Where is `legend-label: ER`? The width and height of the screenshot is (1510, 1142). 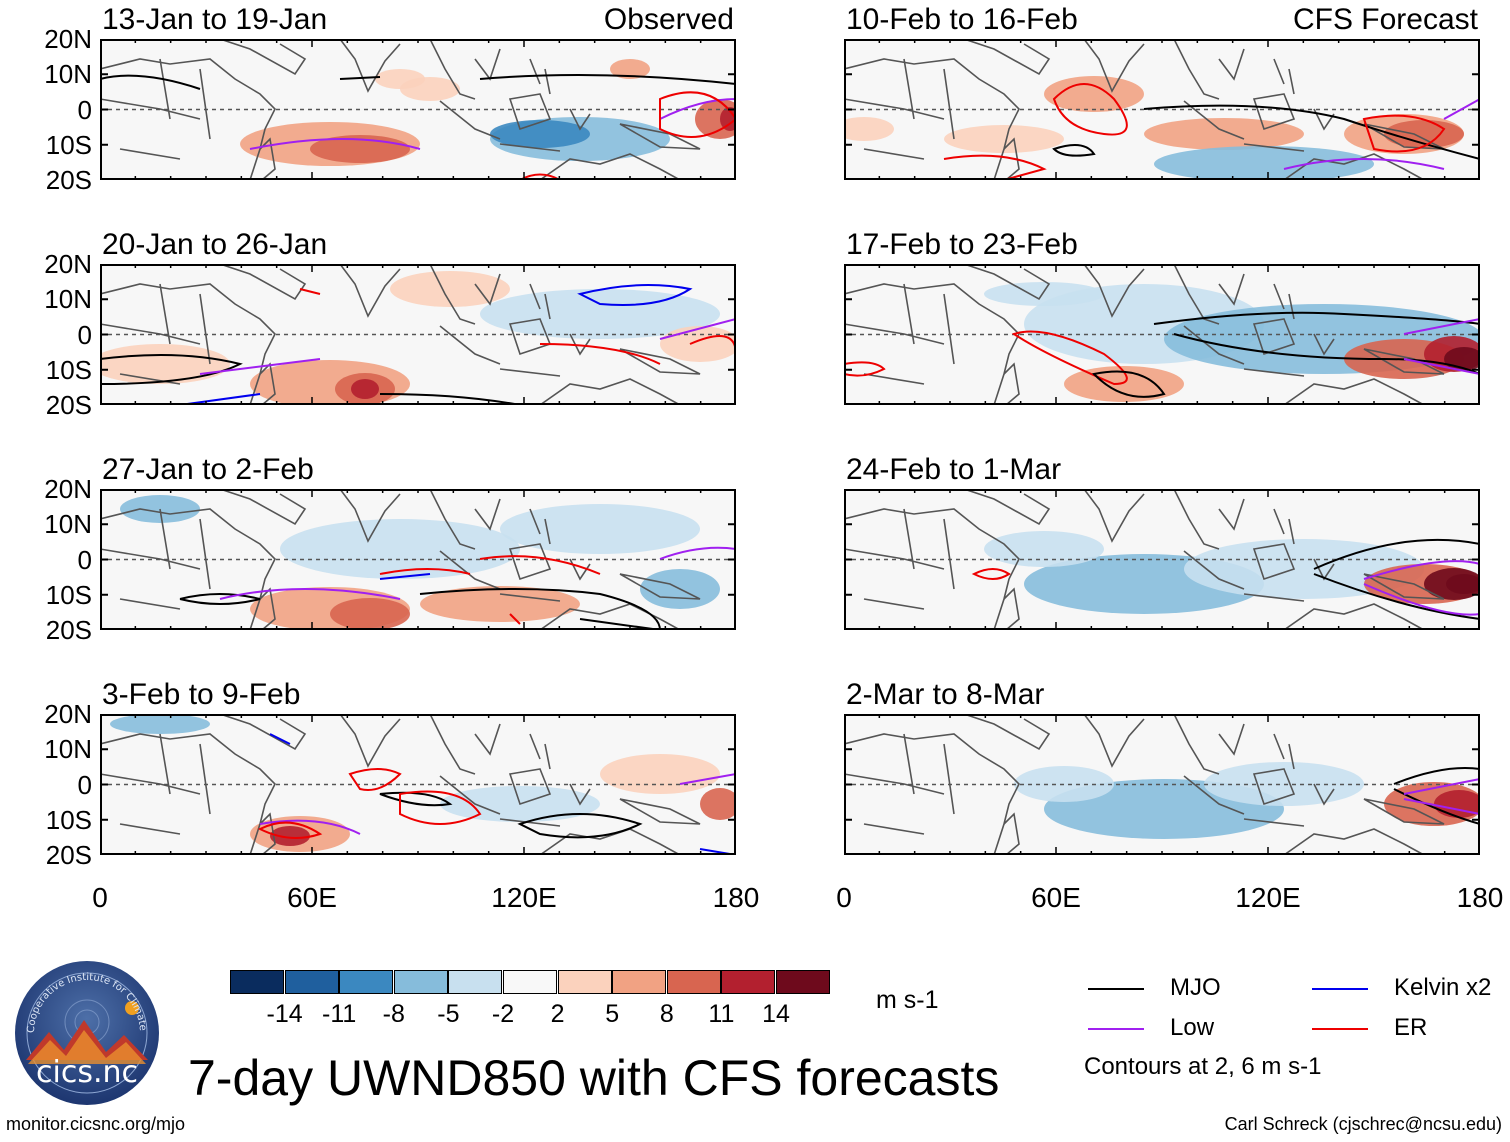
legend-label: ER is located at coordinates (1411, 1027).